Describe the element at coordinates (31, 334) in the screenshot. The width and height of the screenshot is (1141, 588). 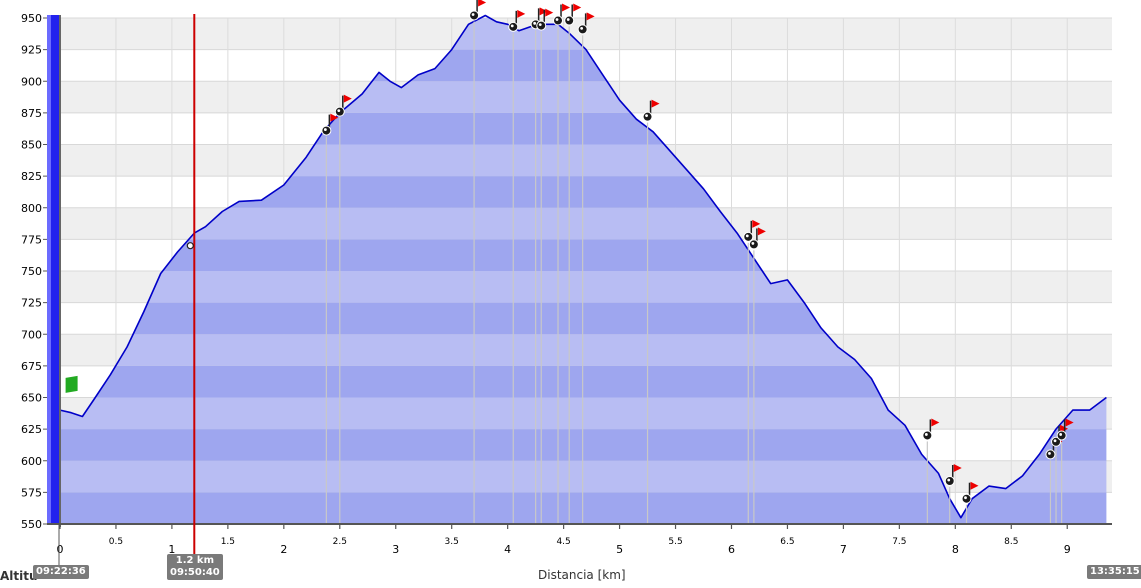
I see `y-tick-label: 700` at that location.